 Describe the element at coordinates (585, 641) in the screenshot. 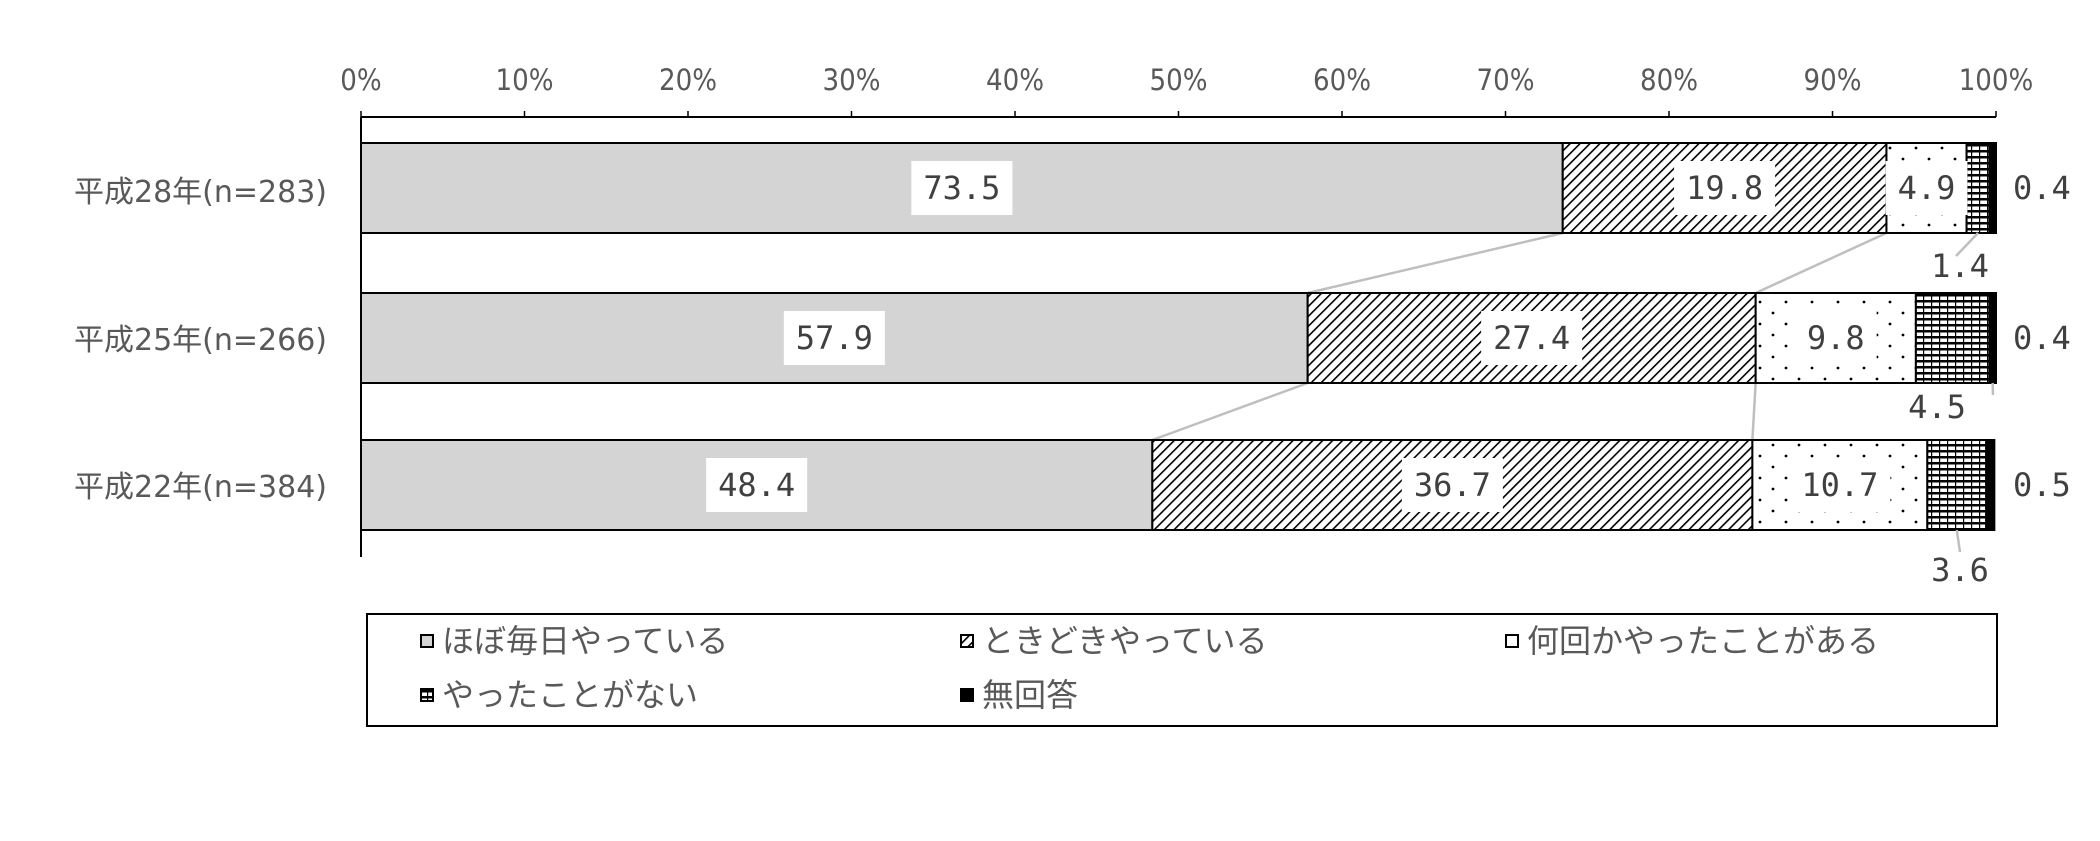

I see `legend-label-series-1: ほぼ毎日やっている` at that location.